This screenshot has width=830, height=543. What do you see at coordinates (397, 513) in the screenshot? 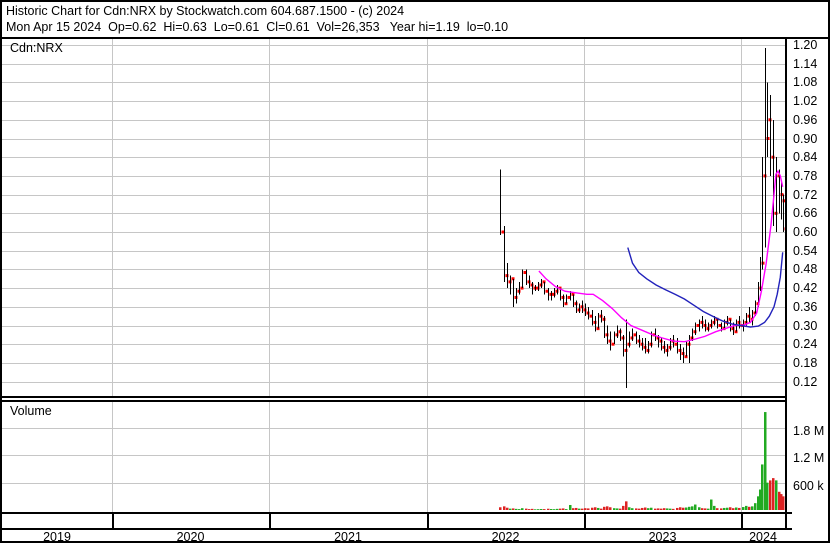
I see `volume-bottom-border` at bounding box center [397, 513].